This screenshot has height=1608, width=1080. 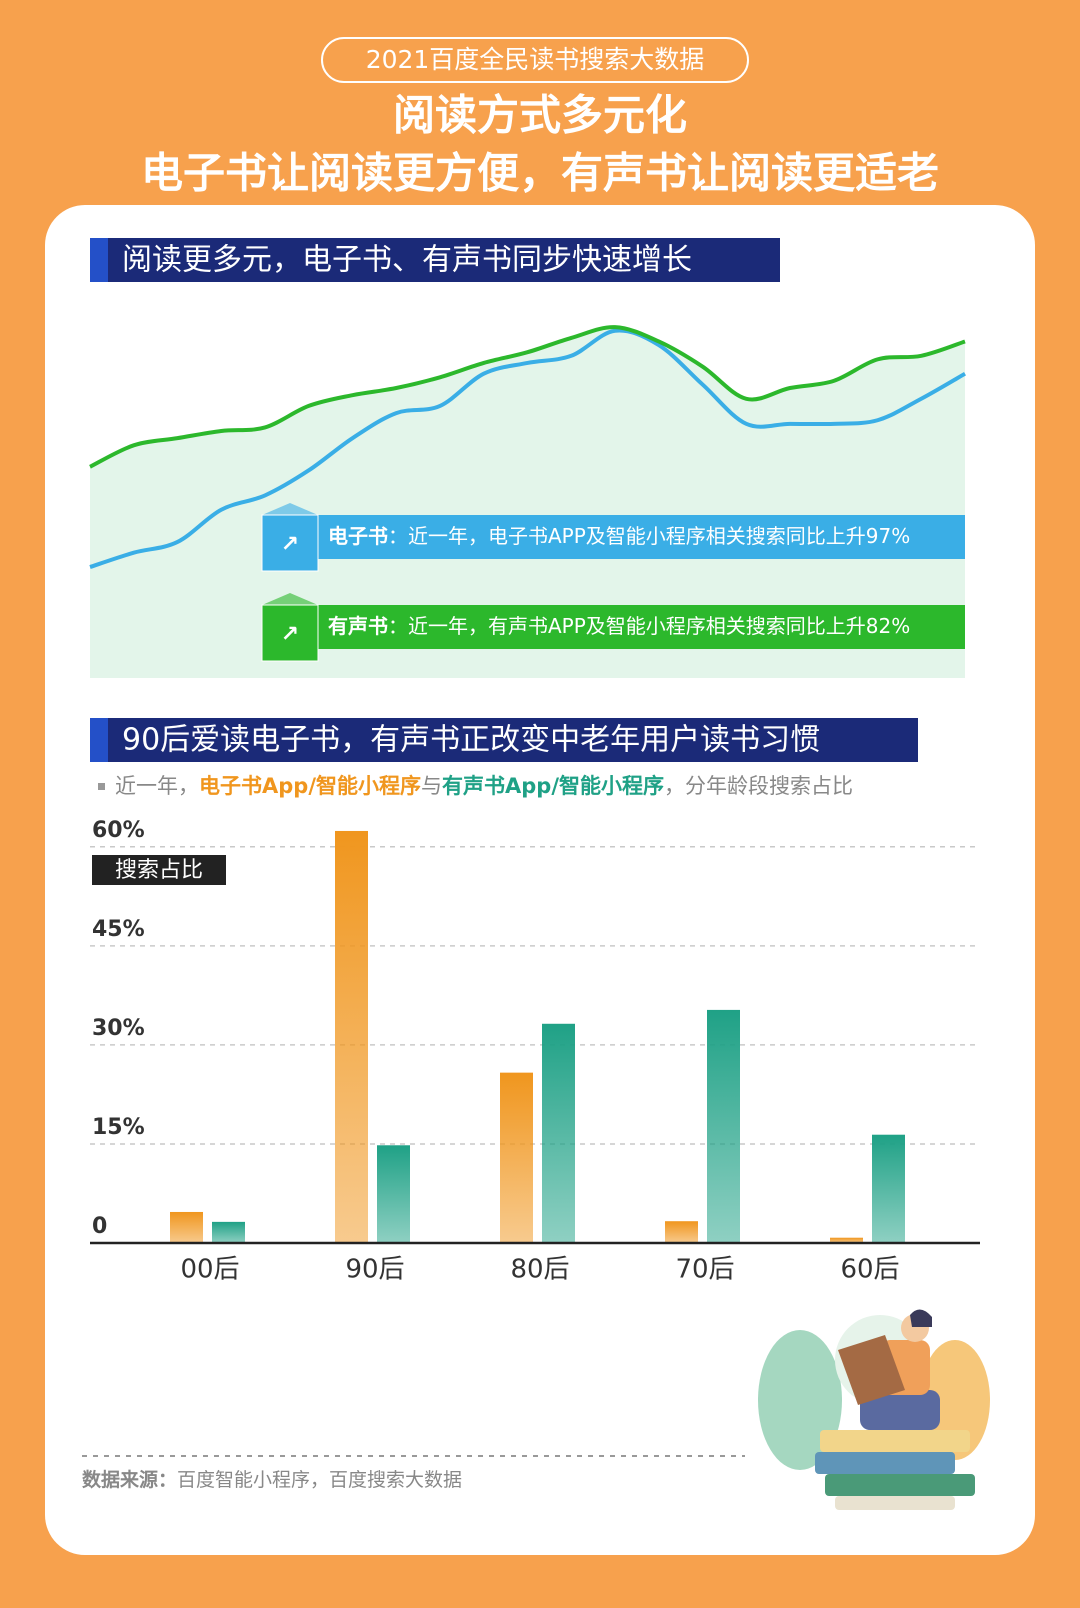 What do you see at coordinates (319, 1480) in the screenshot?
I see `source-text: 百度智能小程序，百度搜索大数据` at bounding box center [319, 1480].